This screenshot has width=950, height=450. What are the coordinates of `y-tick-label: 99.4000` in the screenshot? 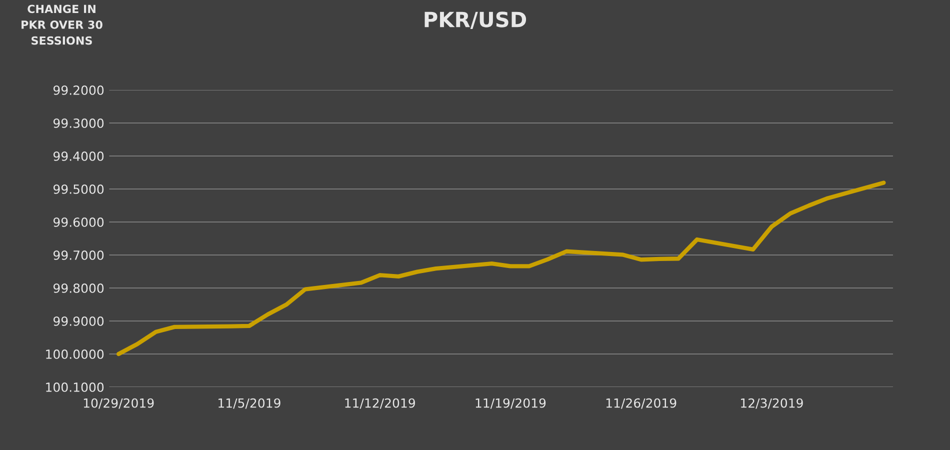 It's located at (78, 156).